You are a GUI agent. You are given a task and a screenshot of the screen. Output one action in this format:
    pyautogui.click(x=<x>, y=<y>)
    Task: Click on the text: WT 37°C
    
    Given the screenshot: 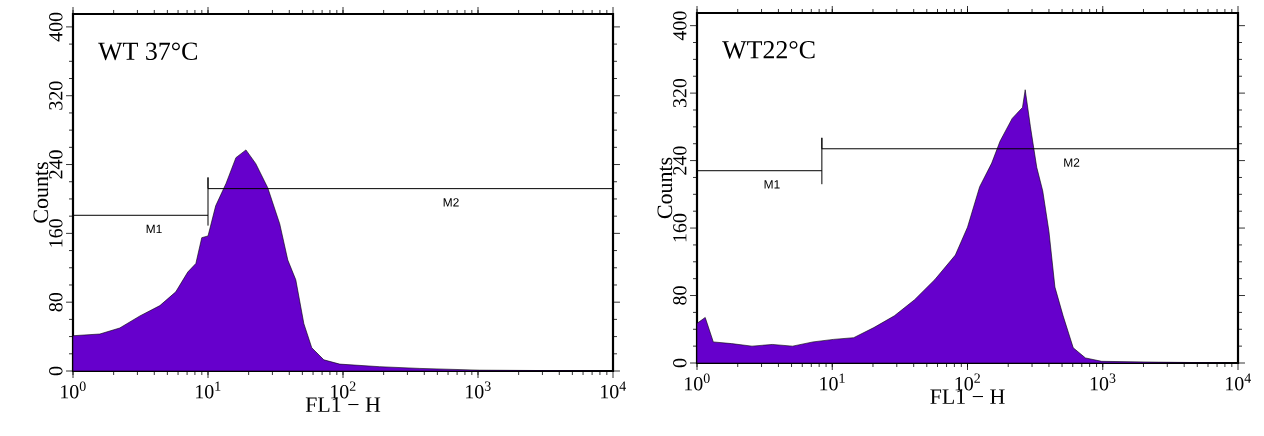 What is the action you would take?
    pyautogui.click(x=147, y=51)
    